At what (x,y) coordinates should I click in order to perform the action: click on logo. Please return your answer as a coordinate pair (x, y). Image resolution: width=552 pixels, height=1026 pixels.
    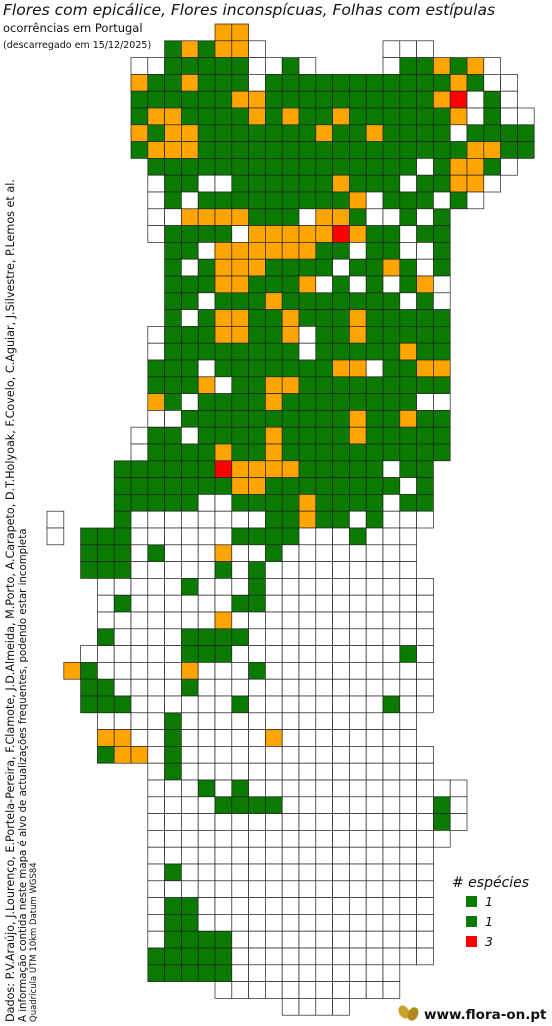
    Looking at the image, I should click on (408, 1013).